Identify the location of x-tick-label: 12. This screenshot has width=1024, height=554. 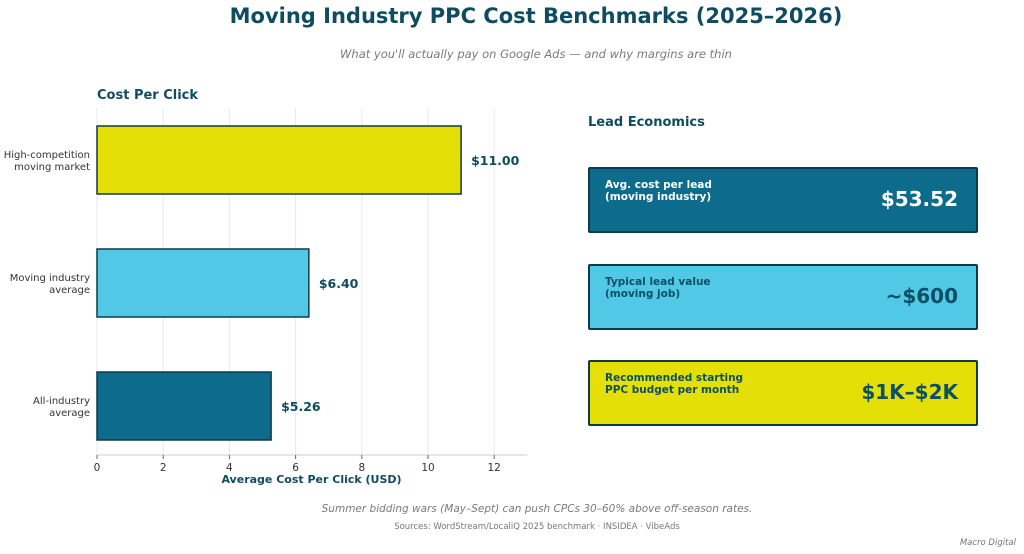
(494, 468).